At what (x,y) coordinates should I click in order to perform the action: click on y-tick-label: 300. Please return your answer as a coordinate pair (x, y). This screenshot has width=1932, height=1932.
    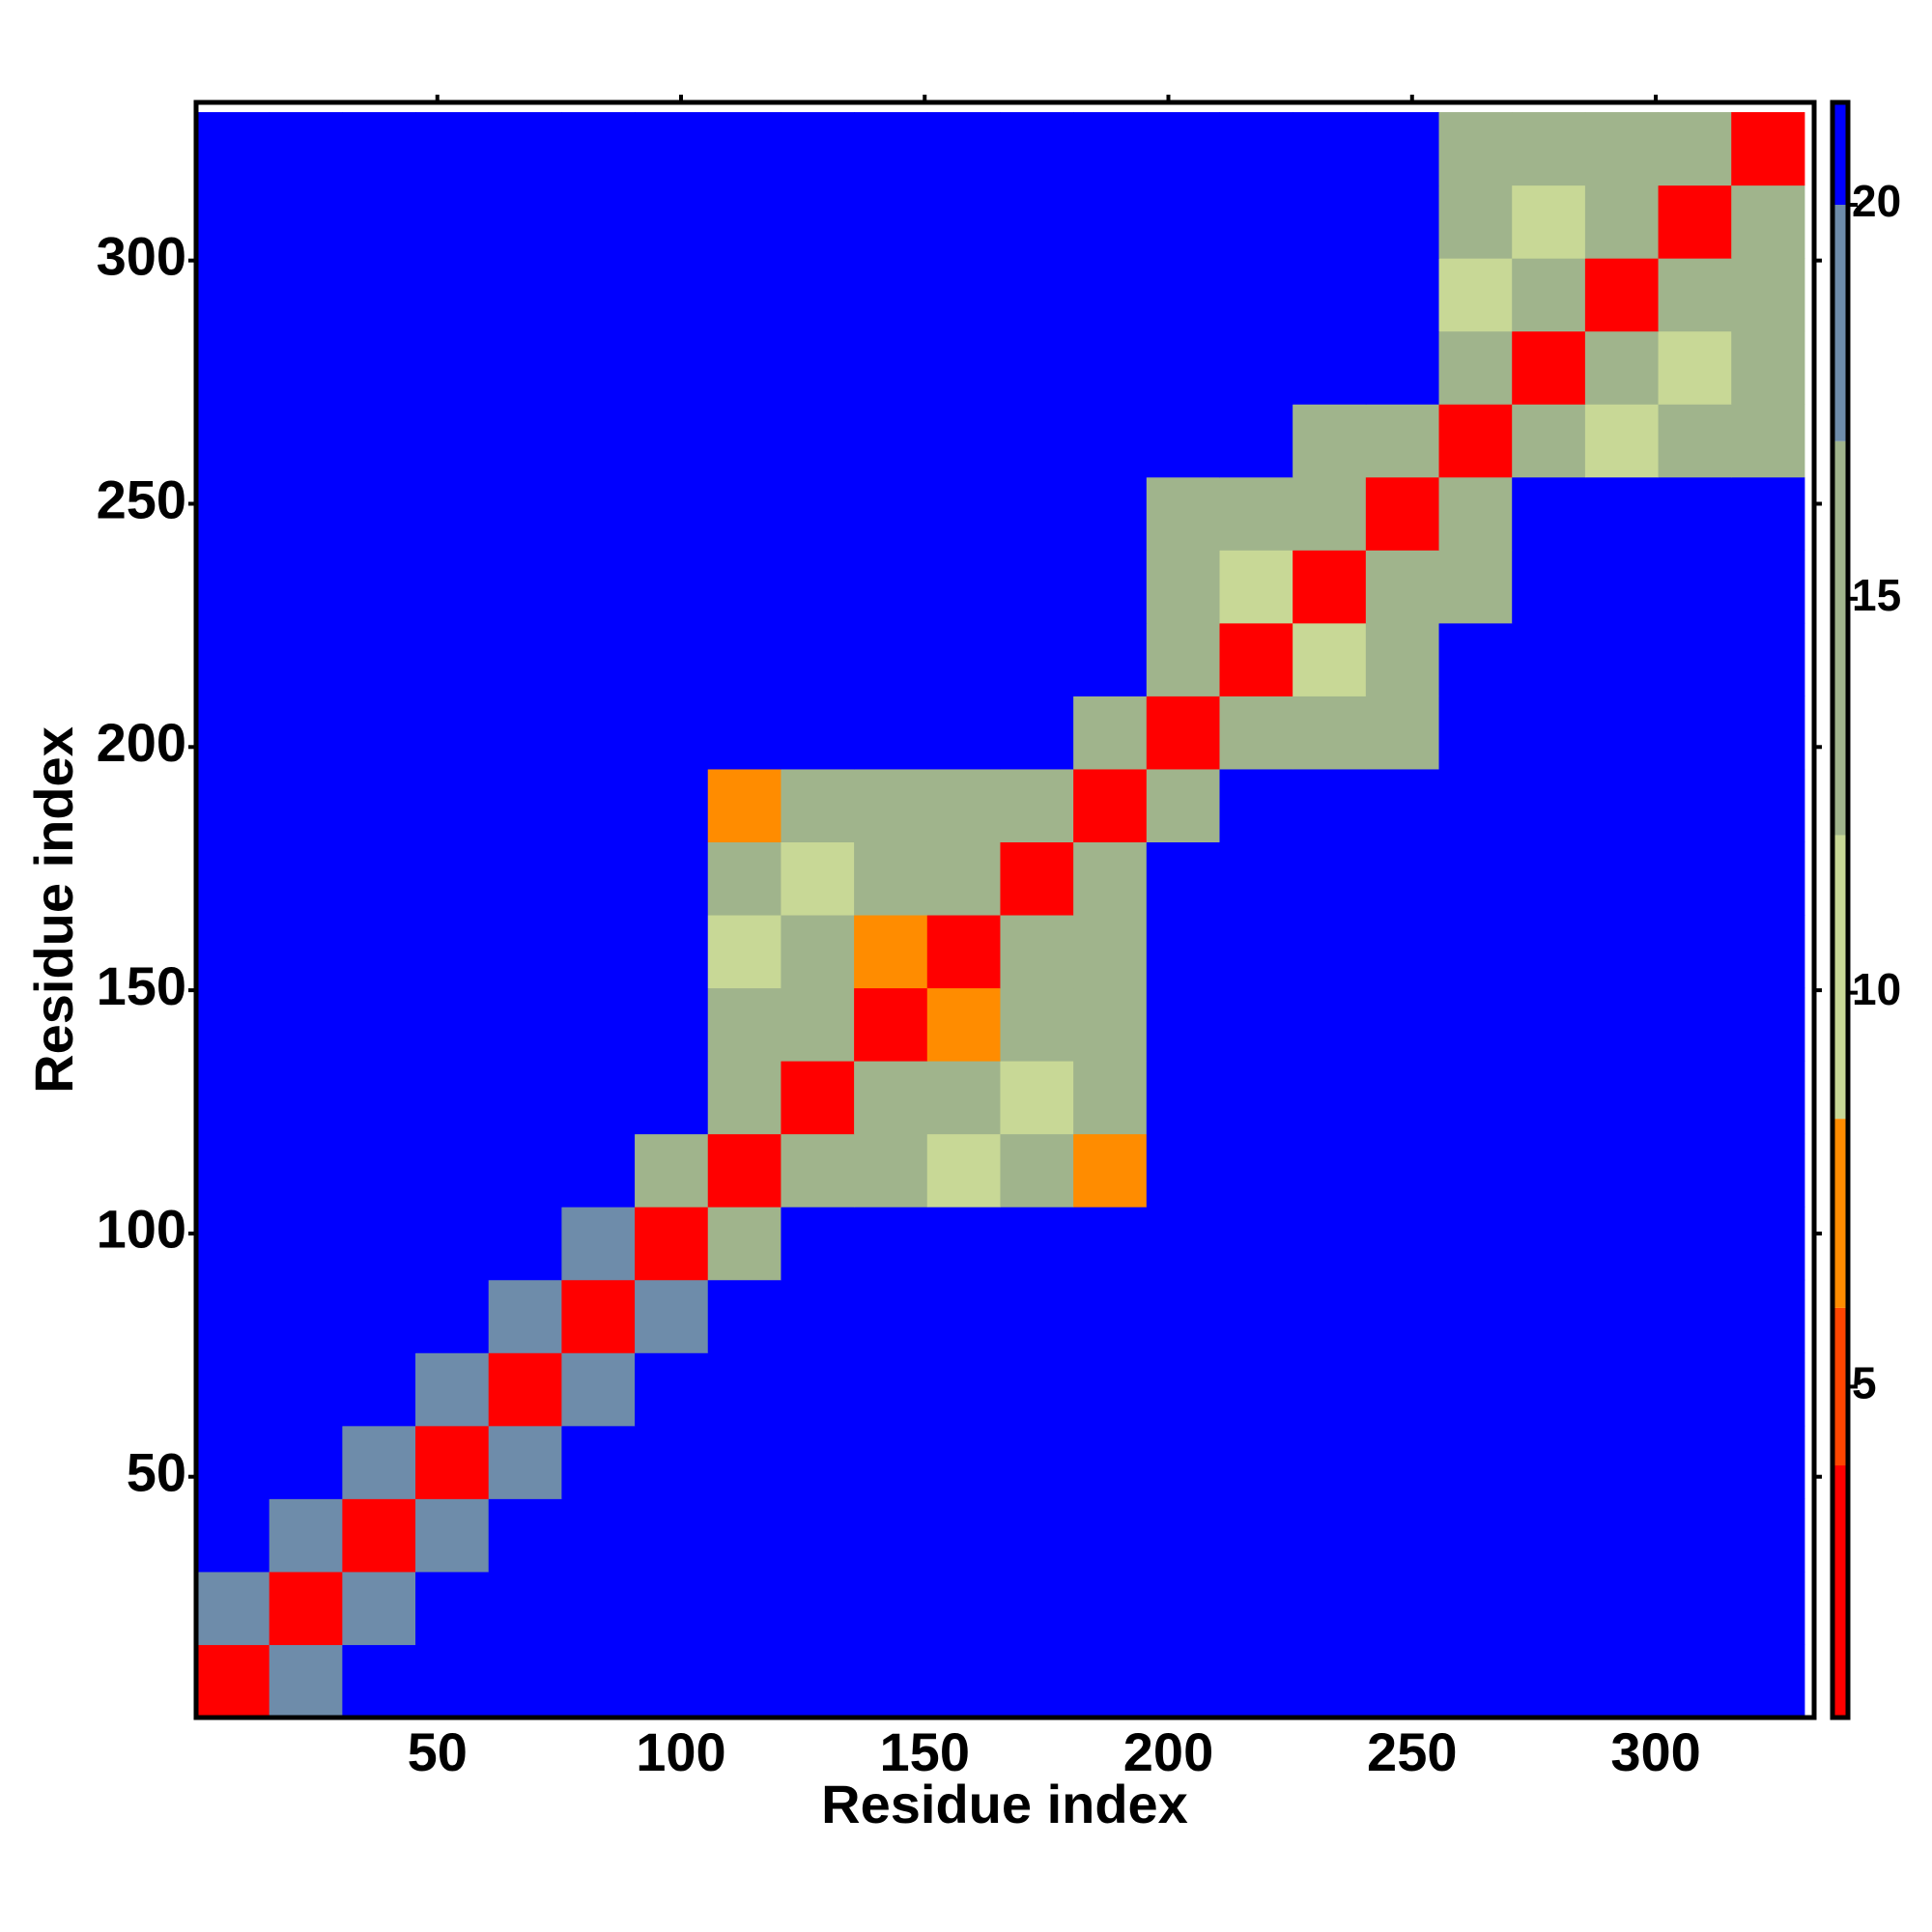
    Looking at the image, I should click on (141, 256).